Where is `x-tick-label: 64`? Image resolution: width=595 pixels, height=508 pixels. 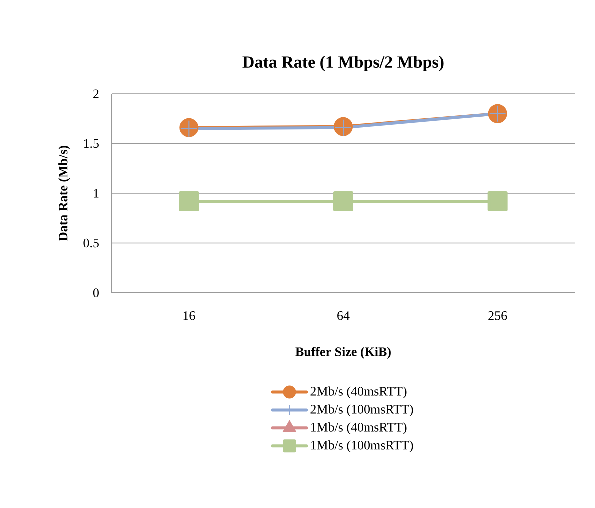
x-tick-label: 64 is located at coordinates (344, 316).